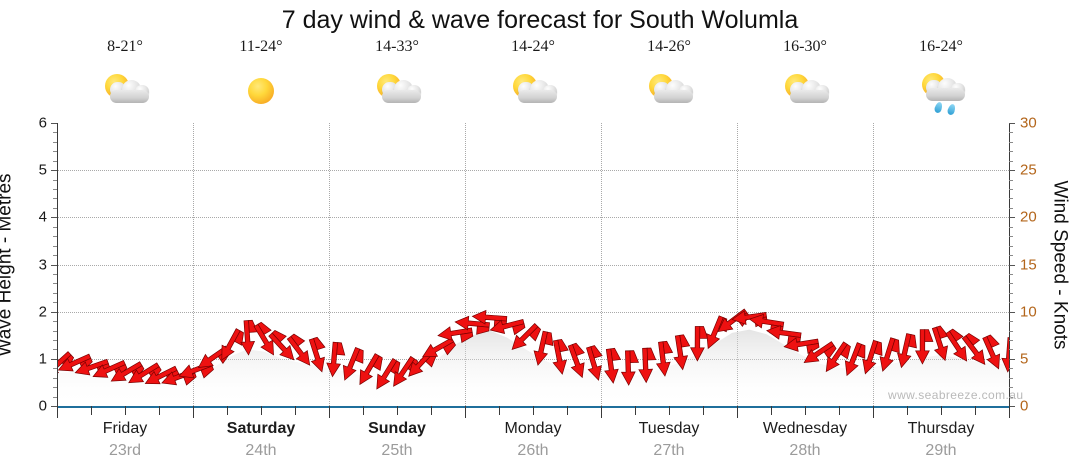  I want to click on left-tick-label: 5, so click(42, 170).